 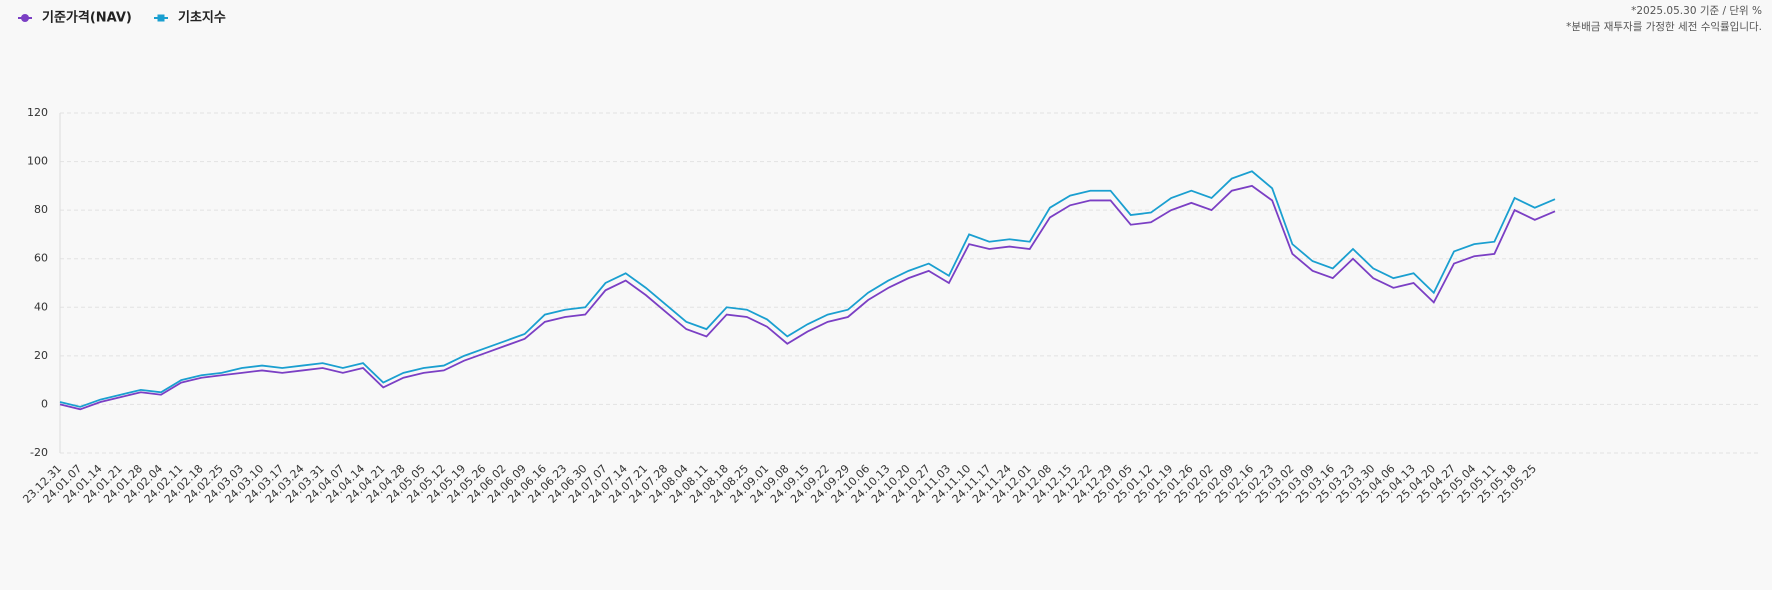 I want to click on y-tick-label: 100, so click(x=37, y=161).